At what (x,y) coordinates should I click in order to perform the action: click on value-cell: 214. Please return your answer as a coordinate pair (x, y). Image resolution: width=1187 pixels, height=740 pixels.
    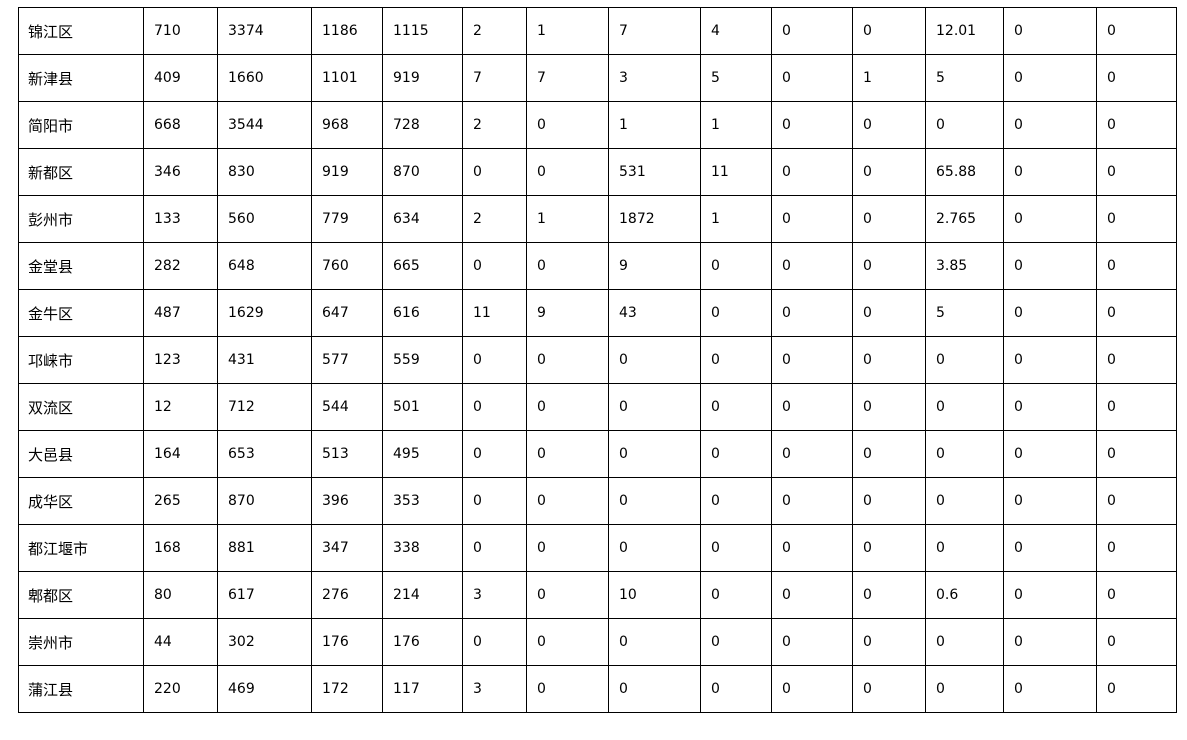
    Looking at the image, I should click on (422, 595).